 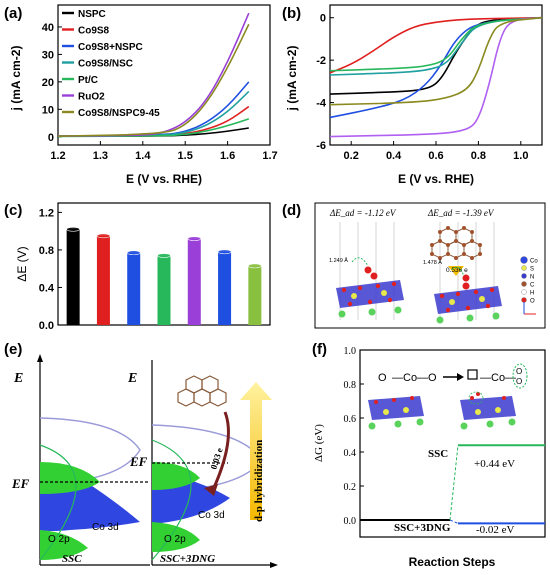 What do you see at coordinates (72, 559) in the screenshot?
I see `panel-e-left-caption: SSC` at bounding box center [72, 559].